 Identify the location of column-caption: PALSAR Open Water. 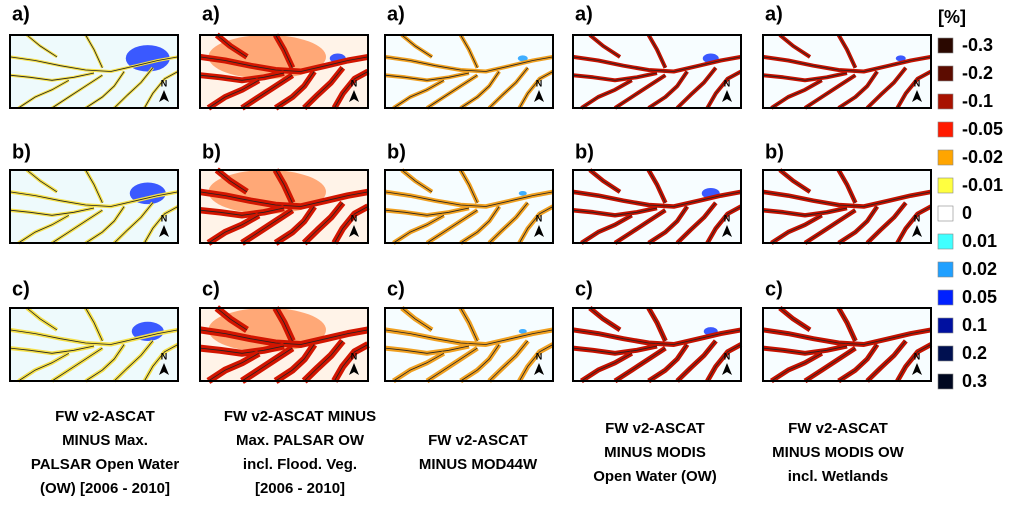
(105, 464).